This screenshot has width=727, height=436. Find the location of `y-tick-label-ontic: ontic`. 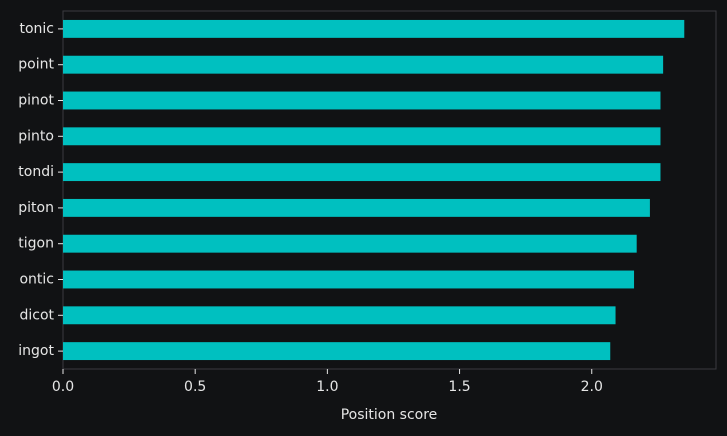

y-tick-label-ontic: ontic is located at coordinates (36, 280).